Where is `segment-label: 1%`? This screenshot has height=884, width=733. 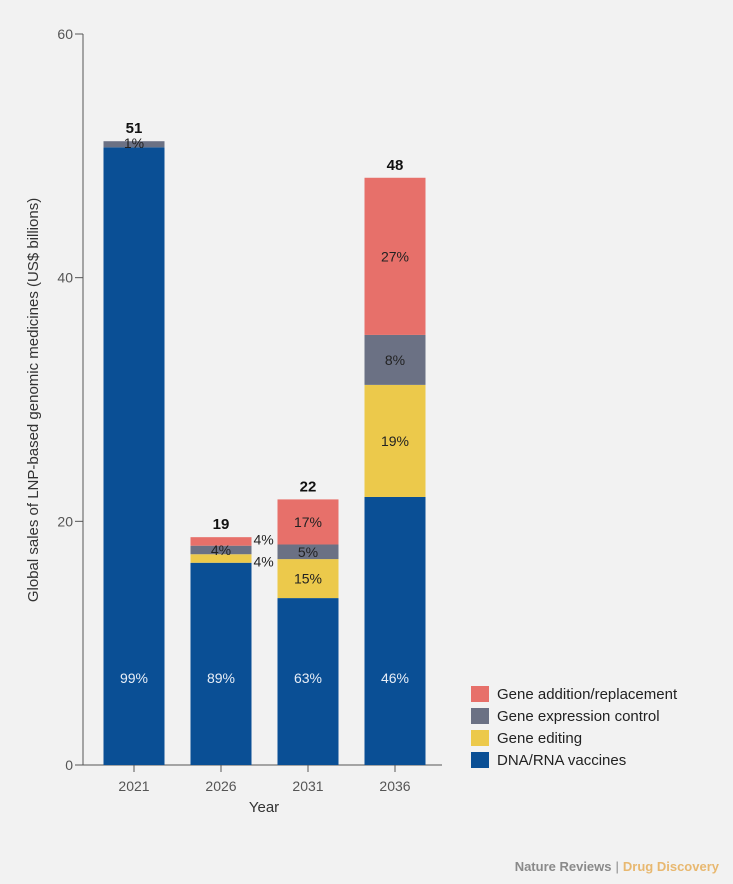 segment-label: 1% is located at coordinates (134, 143).